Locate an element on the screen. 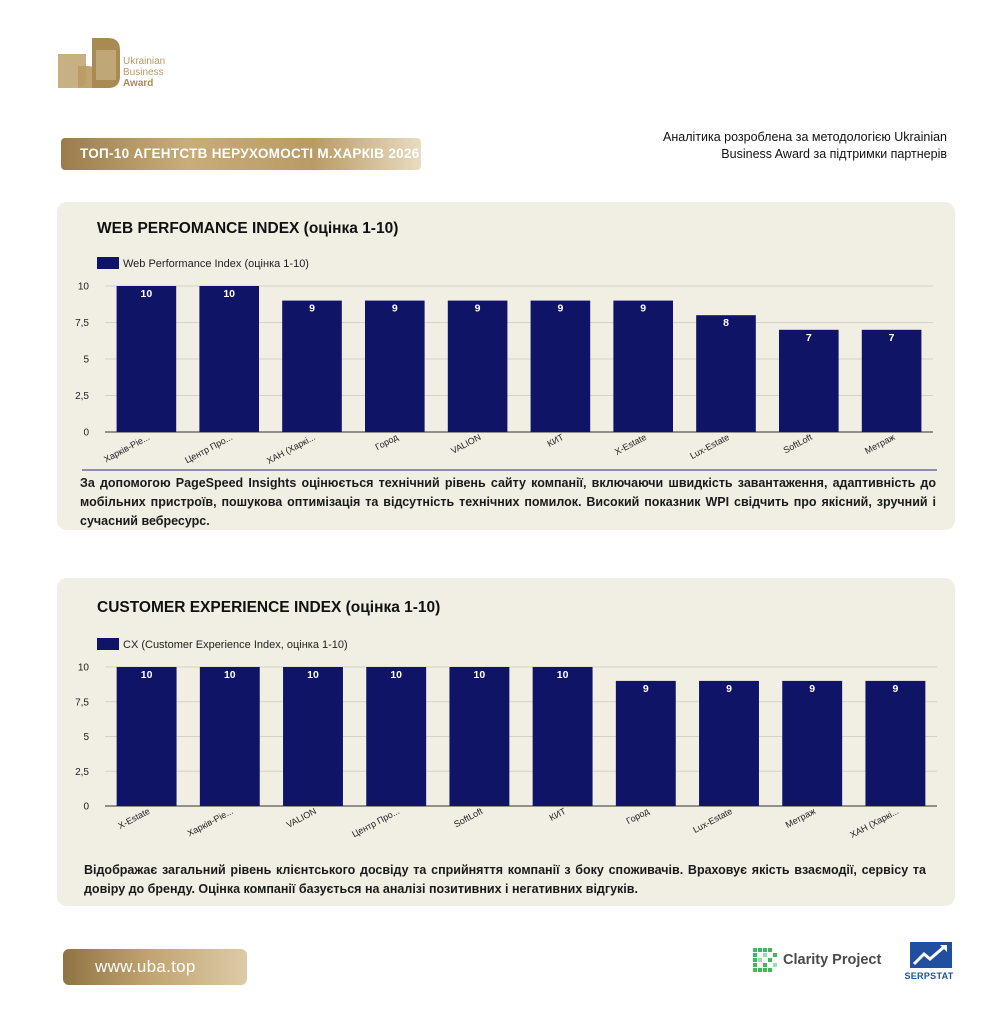 Image resolution: width=1004 pixels, height=1024 pixels. logo-text: Ukrainian Business Award is located at coordinates (144, 72).